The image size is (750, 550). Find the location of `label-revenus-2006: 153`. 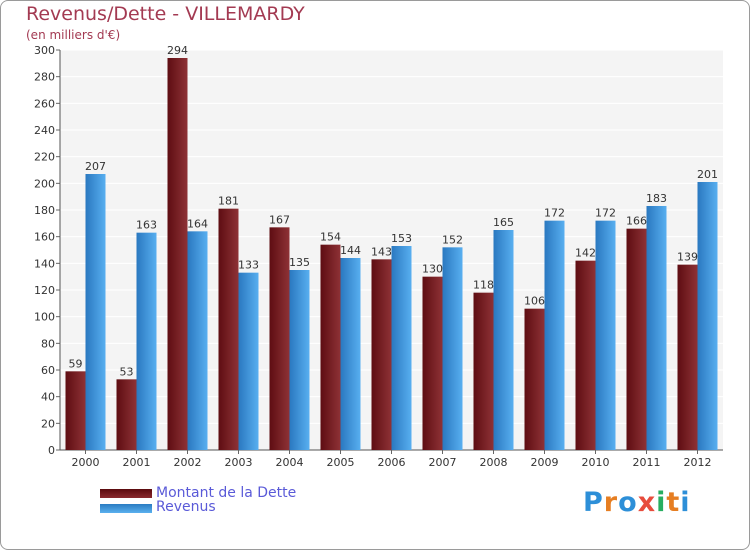

label-revenus-2006: 153 is located at coordinates (401, 238).